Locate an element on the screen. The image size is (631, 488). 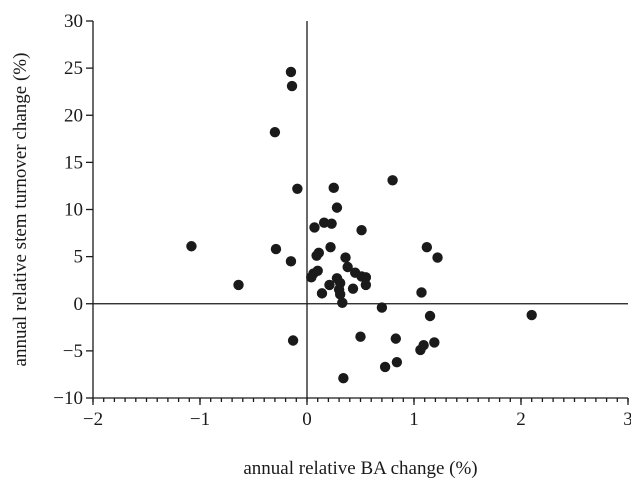
y-tick-label: 15 is located at coordinates (73, 162).